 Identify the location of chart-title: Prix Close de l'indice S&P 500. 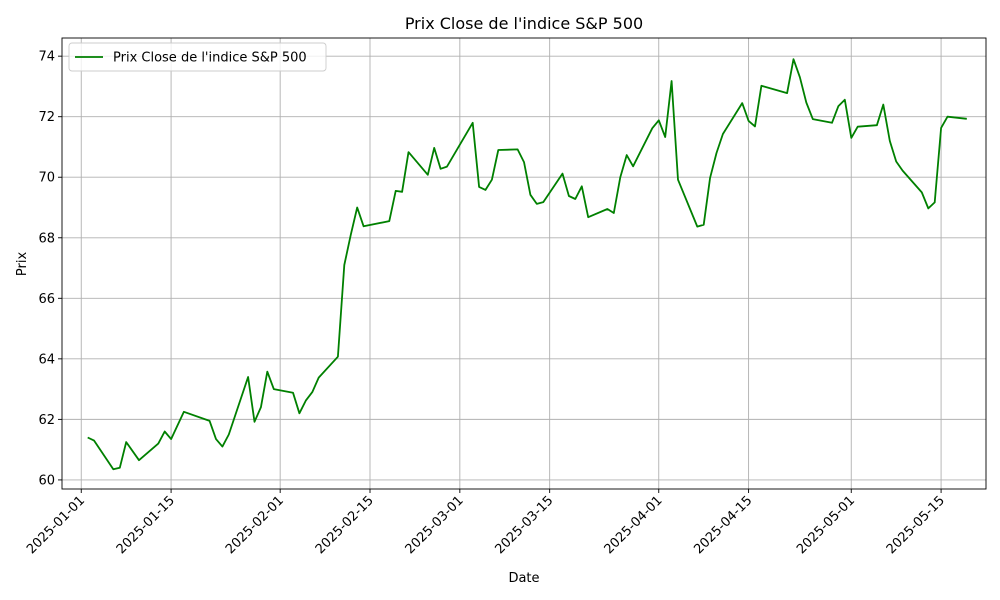
(524, 23).